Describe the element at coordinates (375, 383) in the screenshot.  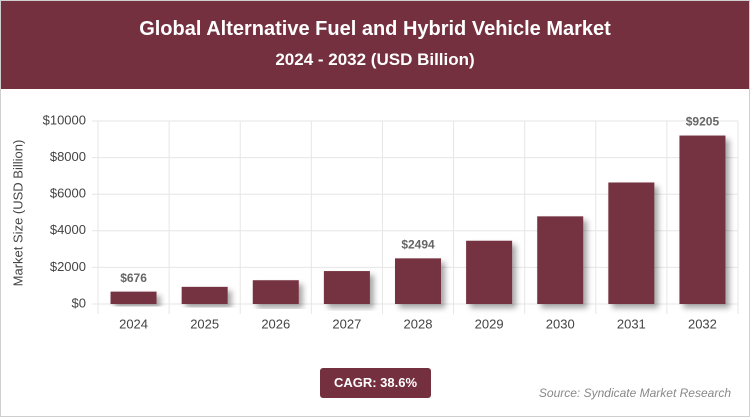
I see `cagr-badge: CAGR: 38.6%` at that location.